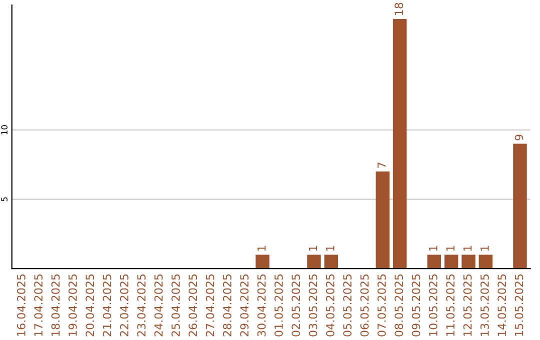  What do you see at coordinates (175, 305) in the screenshot?
I see `x-tick-label: 25.04.2025` at bounding box center [175, 305].